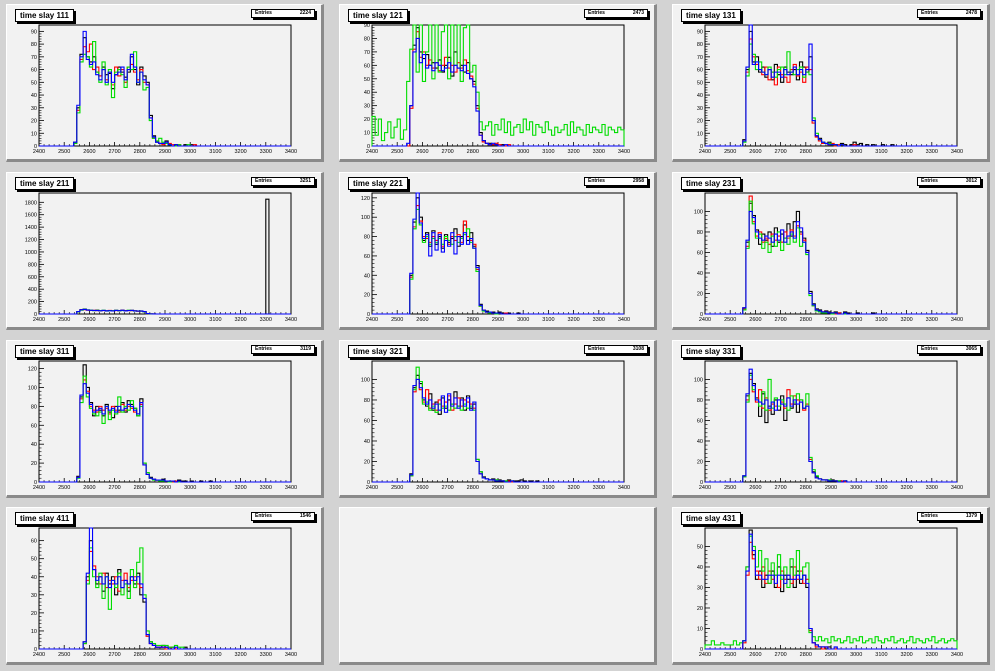 Image resolution: width=995 pixels, height=671 pixels. What do you see at coordinates (616, 349) in the screenshot?
I see `stats-box: Entries 3108` at bounding box center [616, 349].